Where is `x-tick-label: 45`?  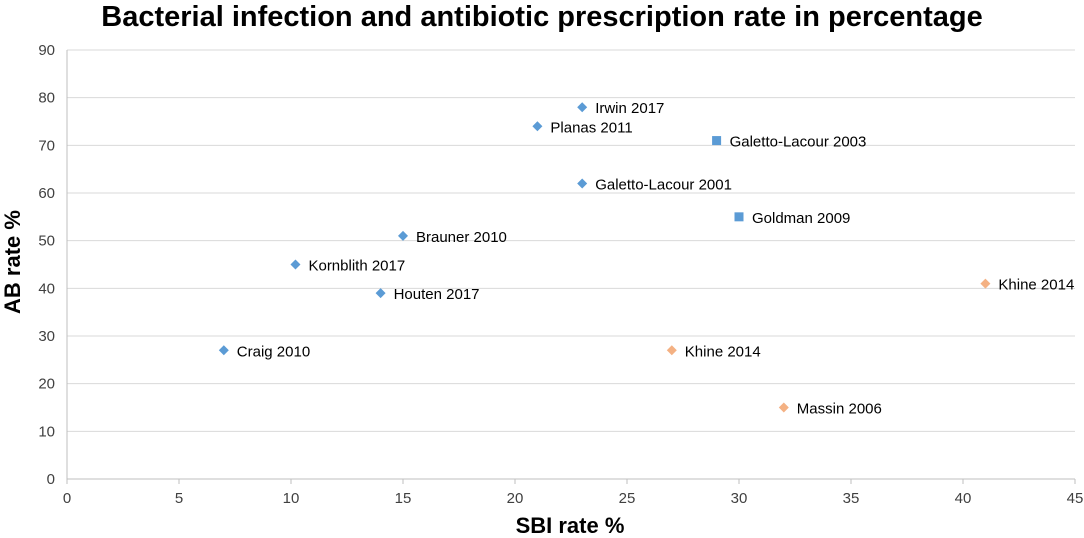
x-tick-label: 45 is located at coordinates (1075, 498).